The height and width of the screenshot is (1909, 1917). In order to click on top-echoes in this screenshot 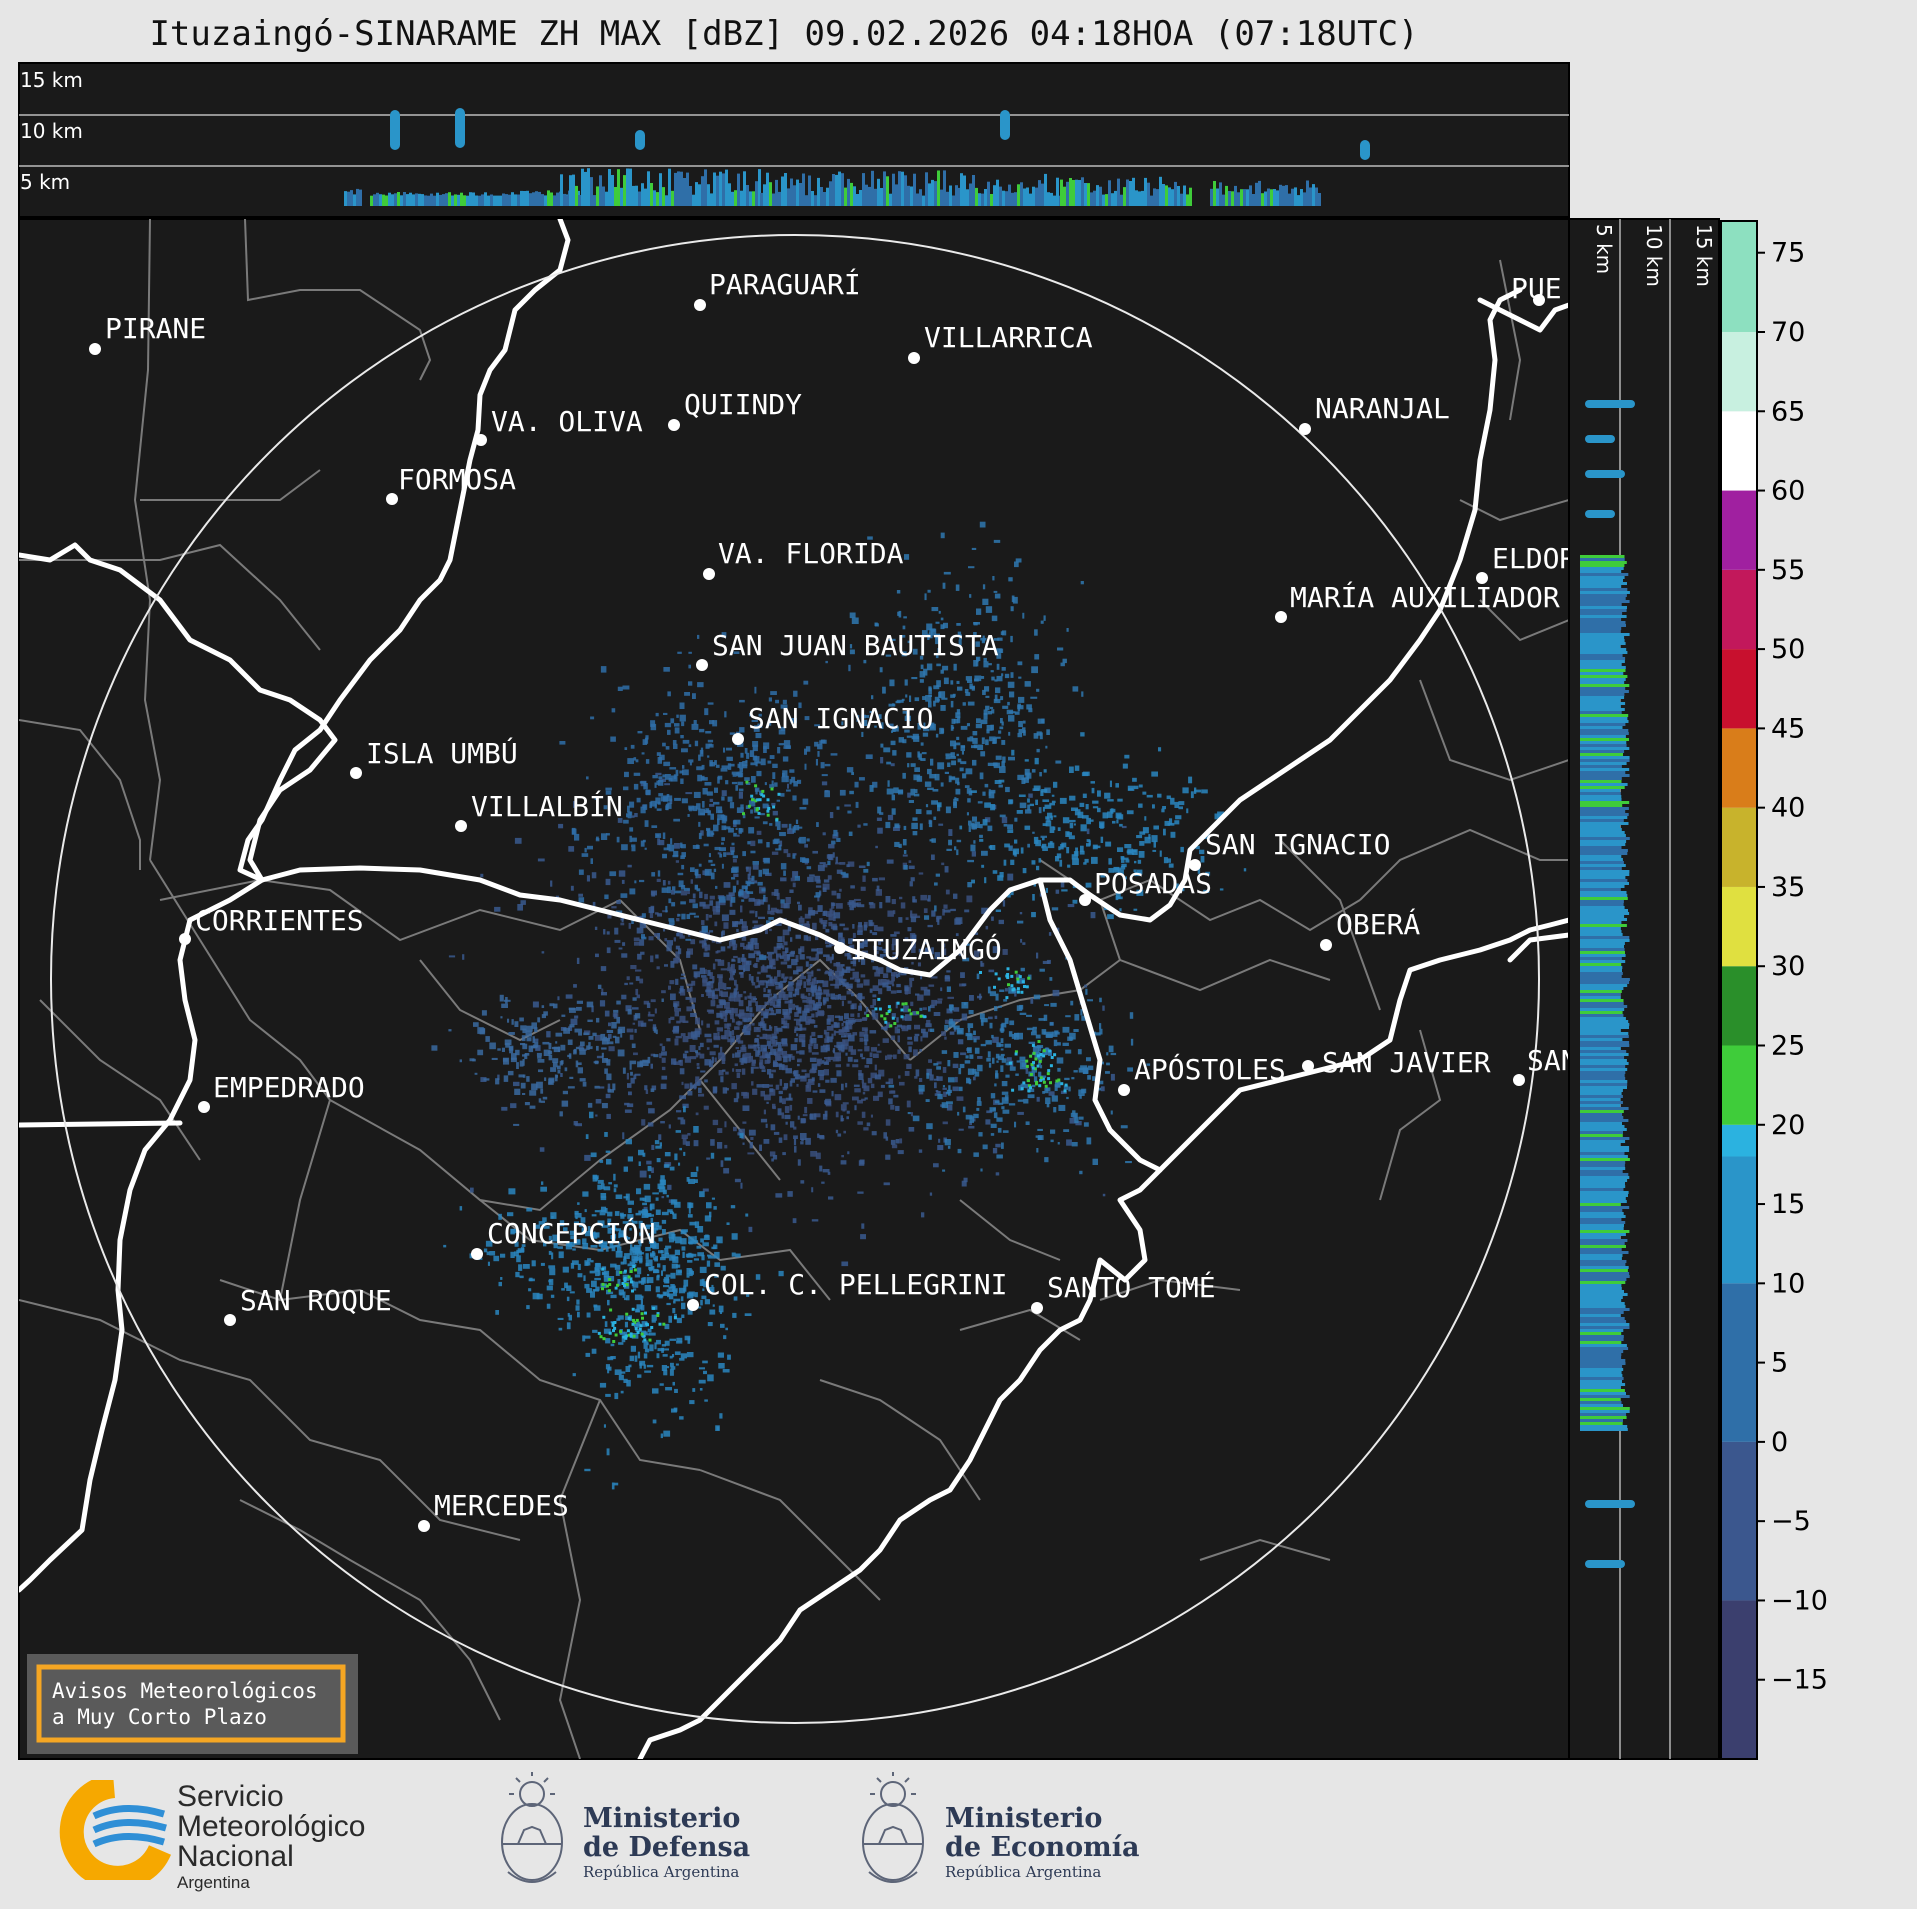, I will do `click(857, 157)`.